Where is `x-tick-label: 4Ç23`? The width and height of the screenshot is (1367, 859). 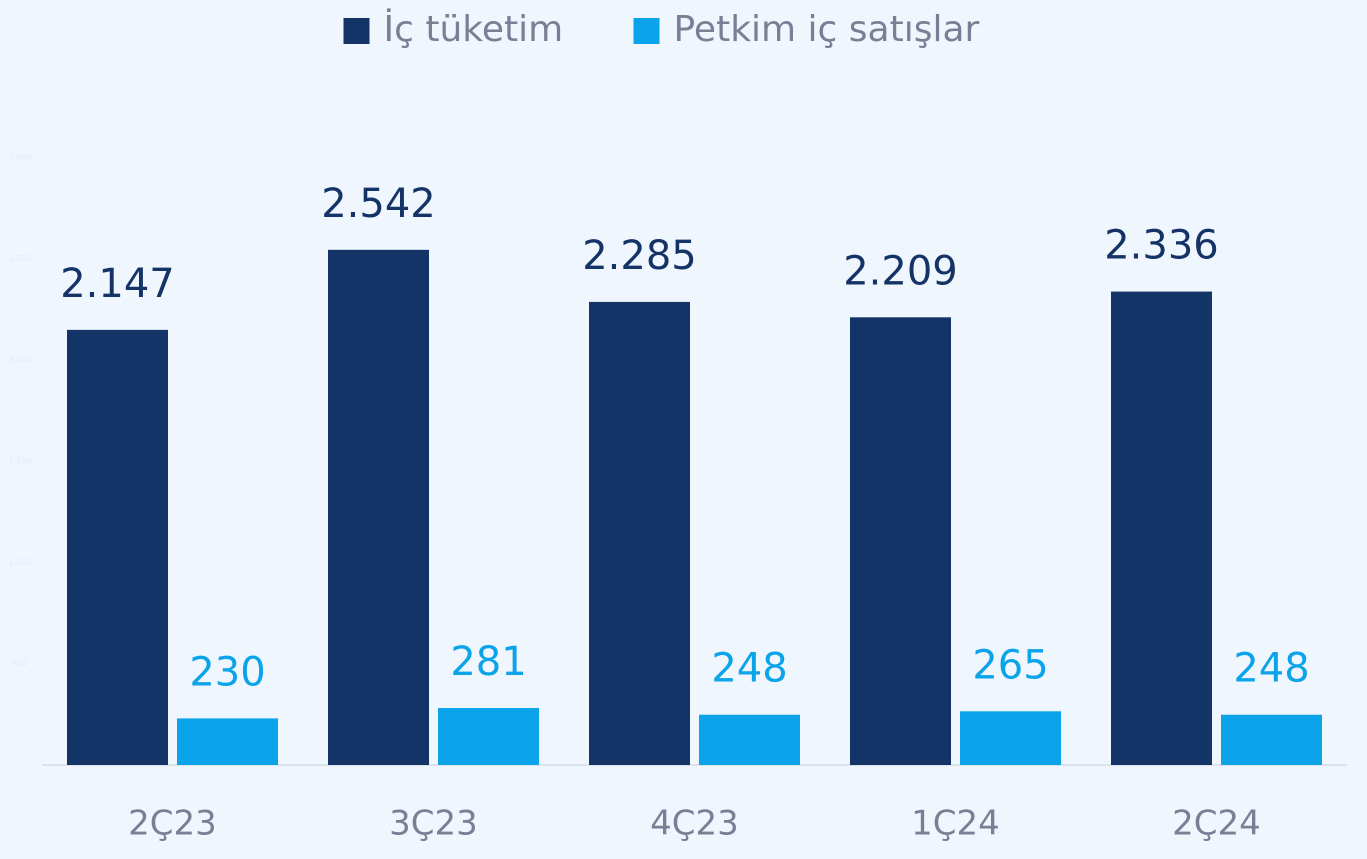
x-tick-label: 4Ç23 is located at coordinates (694, 824).